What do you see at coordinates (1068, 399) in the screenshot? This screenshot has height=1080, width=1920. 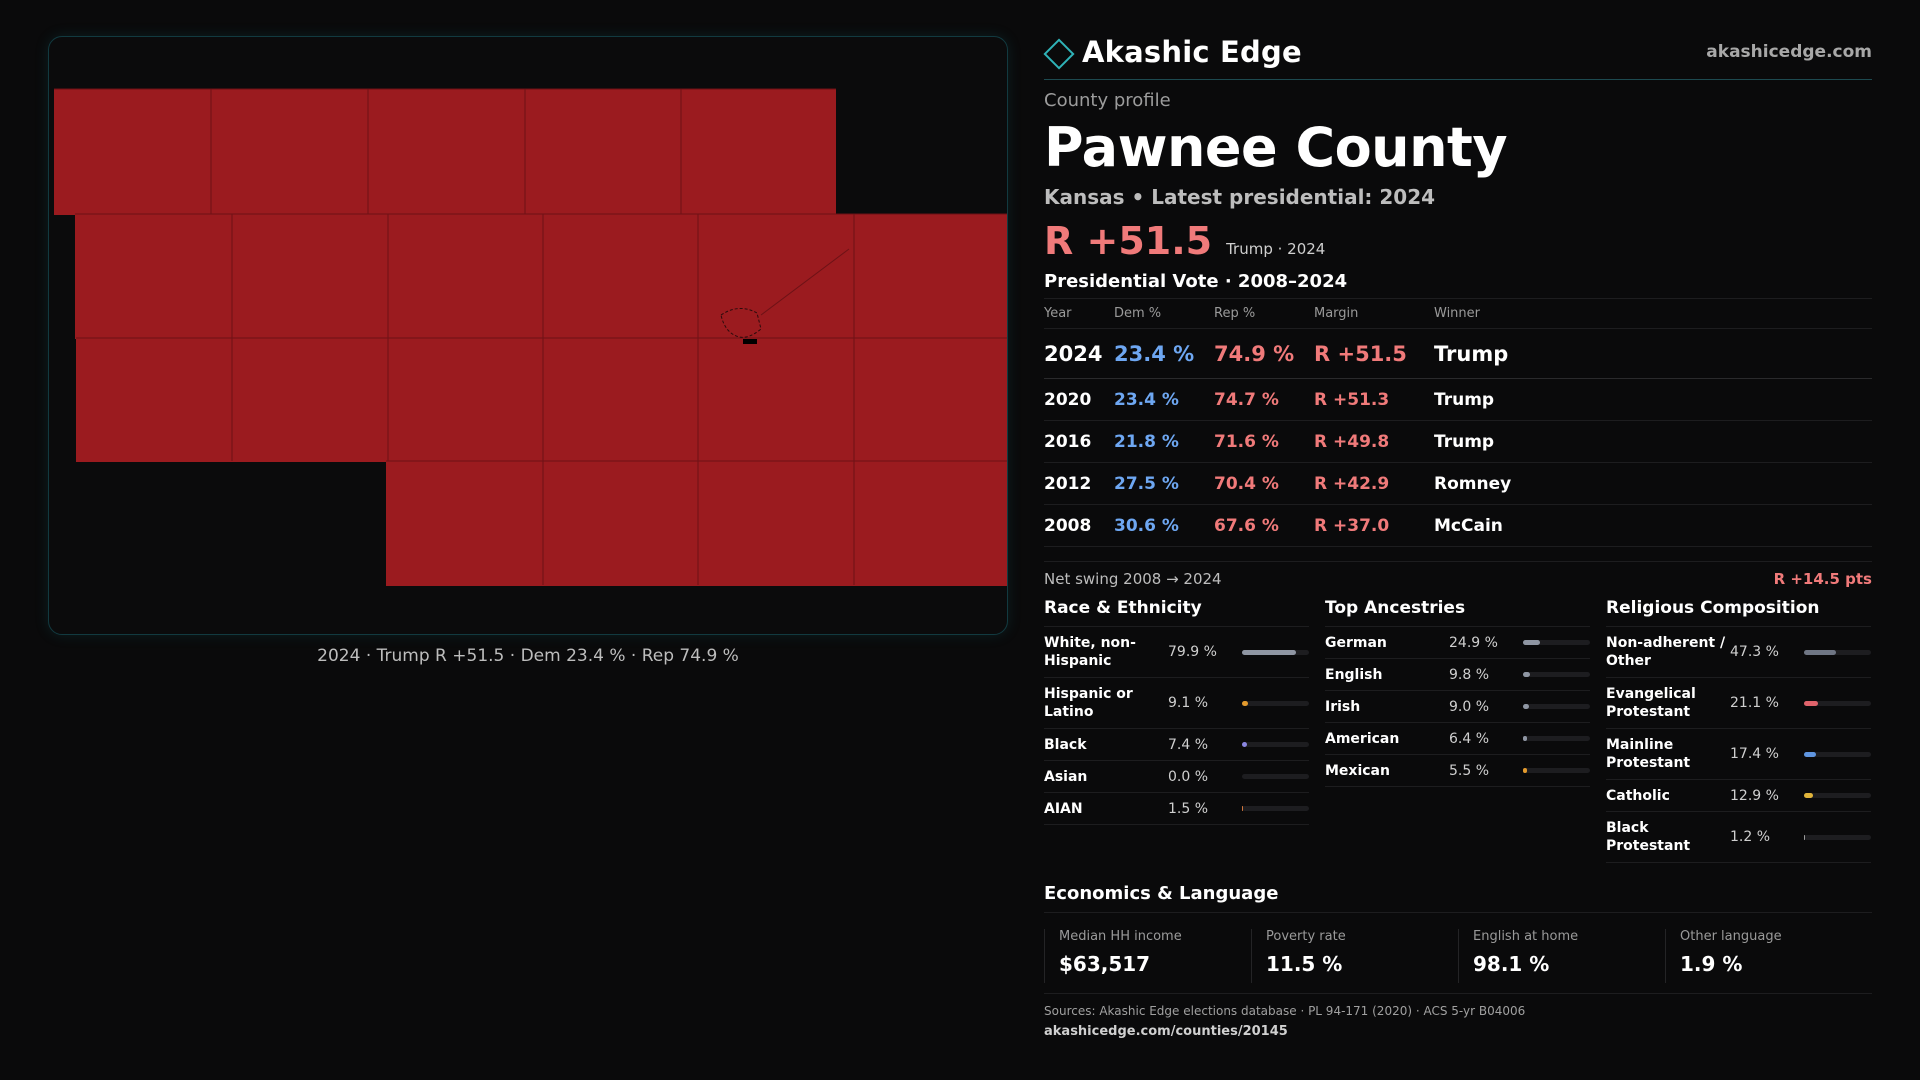 I see `cell-year: 2020` at bounding box center [1068, 399].